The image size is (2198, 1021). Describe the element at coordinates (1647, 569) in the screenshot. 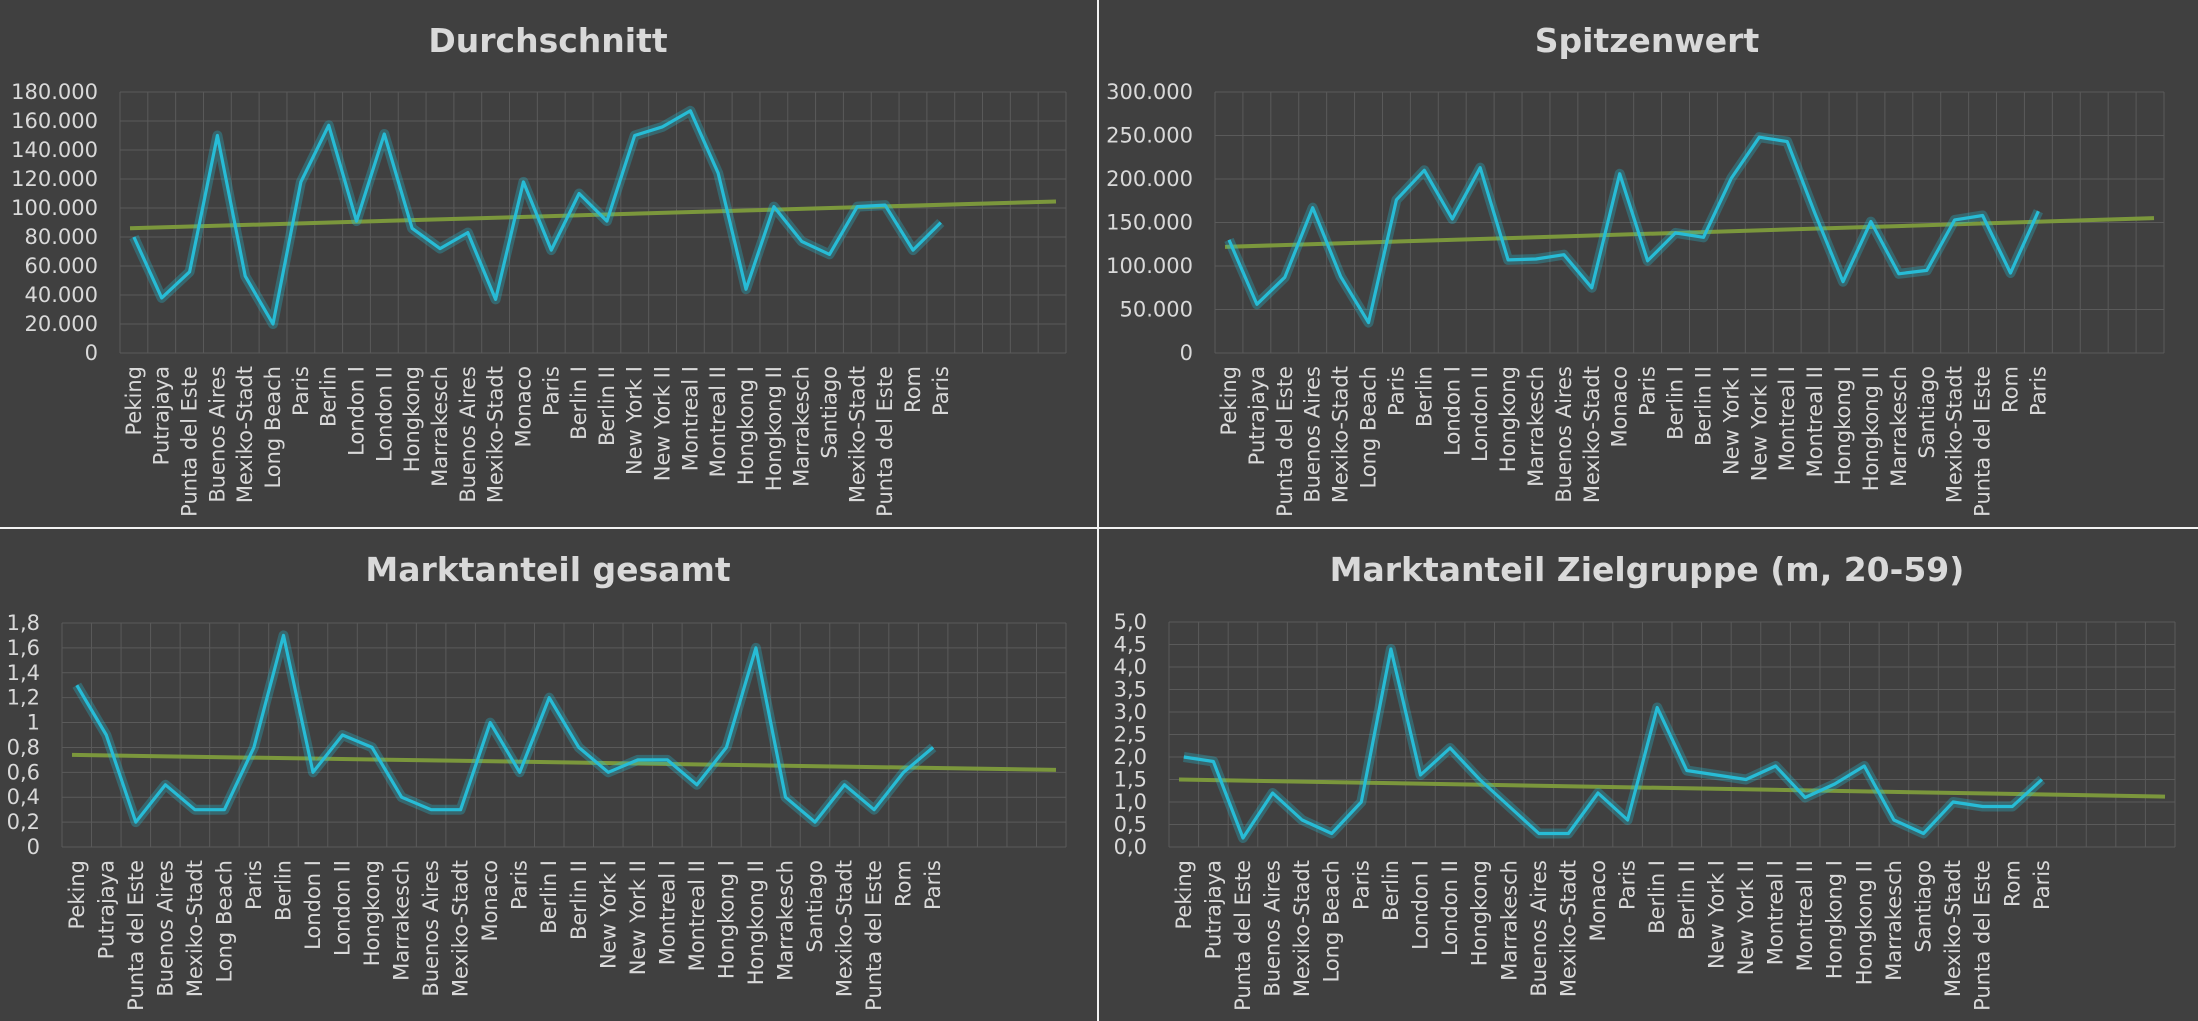

I see `chart-title: Marktanteil Zielgruppe (m, 20-59)` at that location.